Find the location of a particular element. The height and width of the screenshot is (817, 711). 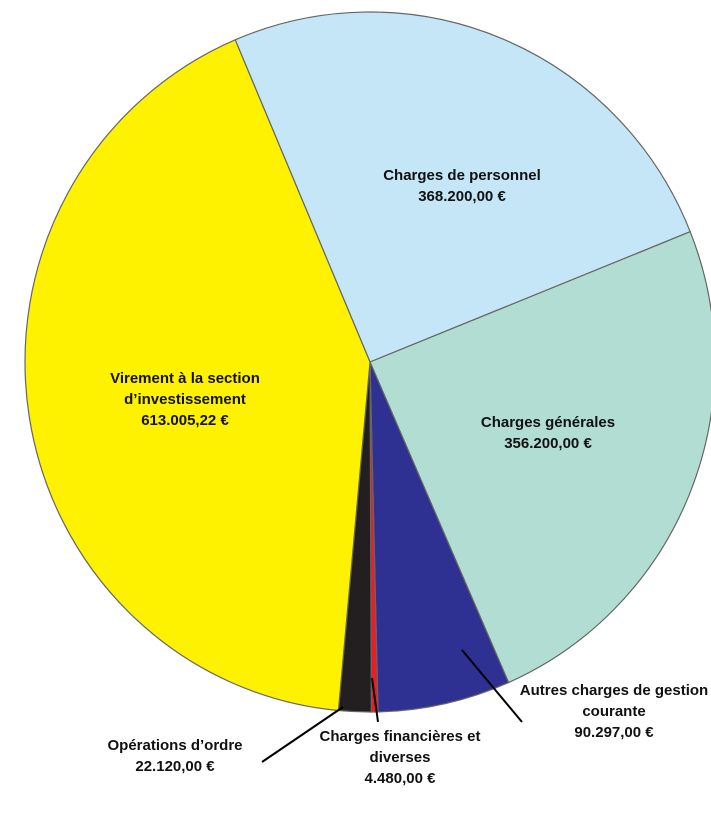

category-name: Autres charges de gestion courante is located at coordinates (614, 701).